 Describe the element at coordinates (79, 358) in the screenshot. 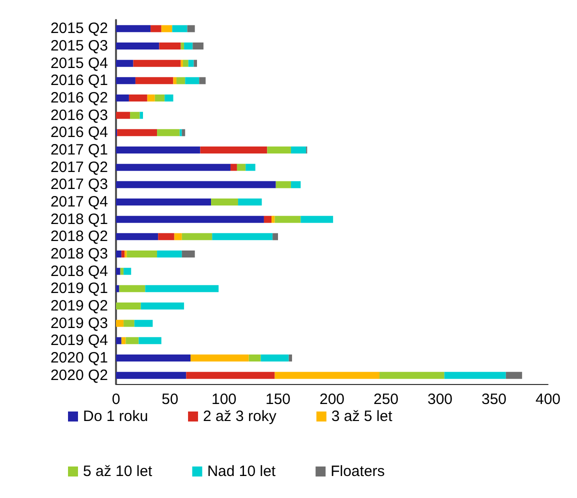

I see `y-tick-label: 2020 Q1` at that location.